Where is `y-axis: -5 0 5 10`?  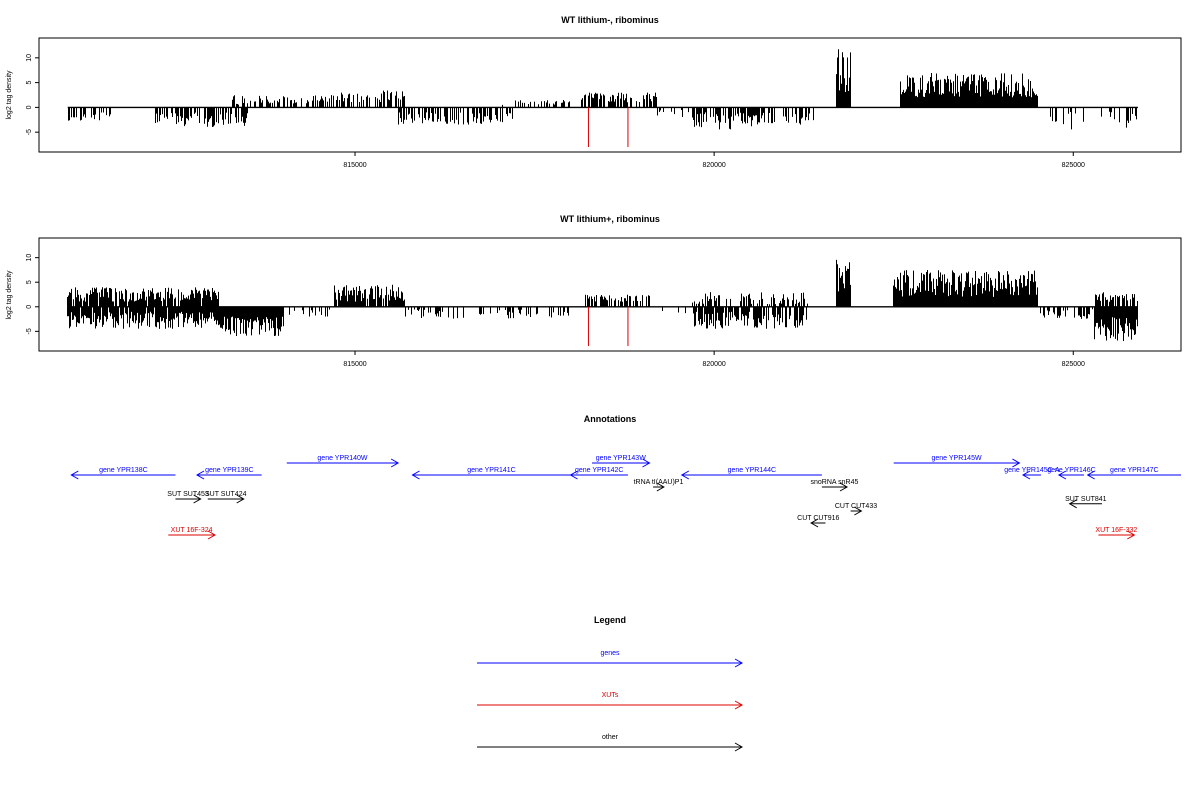 y-axis: -5 0 5 10 is located at coordinates (32, 294).